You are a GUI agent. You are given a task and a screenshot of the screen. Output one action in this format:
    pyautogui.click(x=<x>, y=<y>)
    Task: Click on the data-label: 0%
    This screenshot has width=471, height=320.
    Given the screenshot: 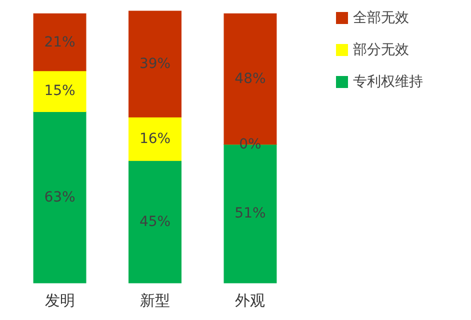 What is the action you would take?
    pyautogui.click(x=250, y=144)
    